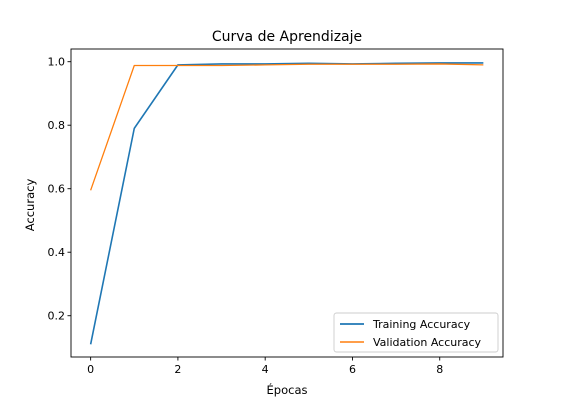 The width and height of the screenshot is (565, 410). I want to click on legend-box, so click(416, 332).